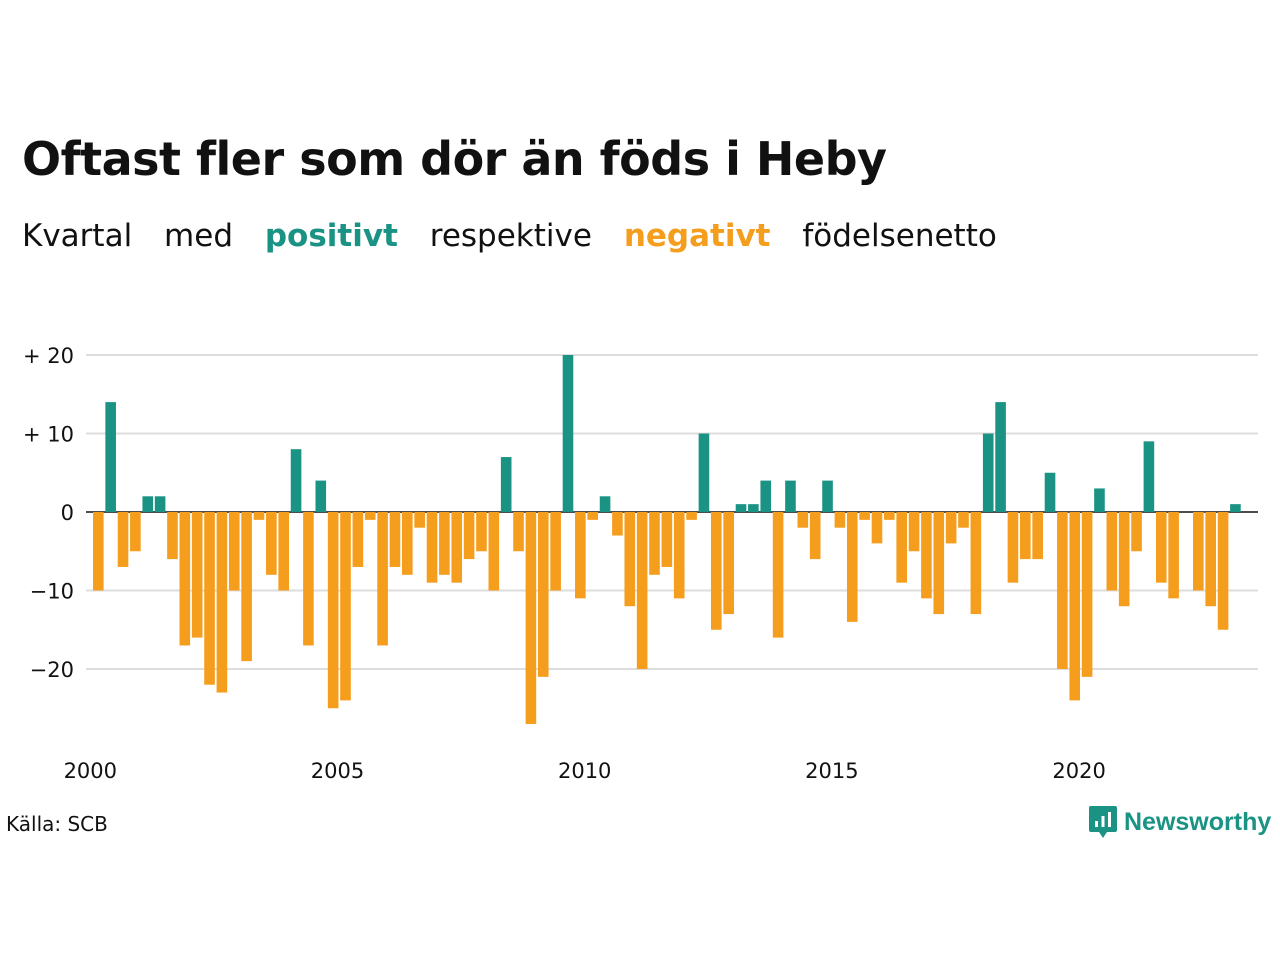 This screenshot has width=1280, height=960. I want to click on subtitle-positive: positivt, so click(331, 236).